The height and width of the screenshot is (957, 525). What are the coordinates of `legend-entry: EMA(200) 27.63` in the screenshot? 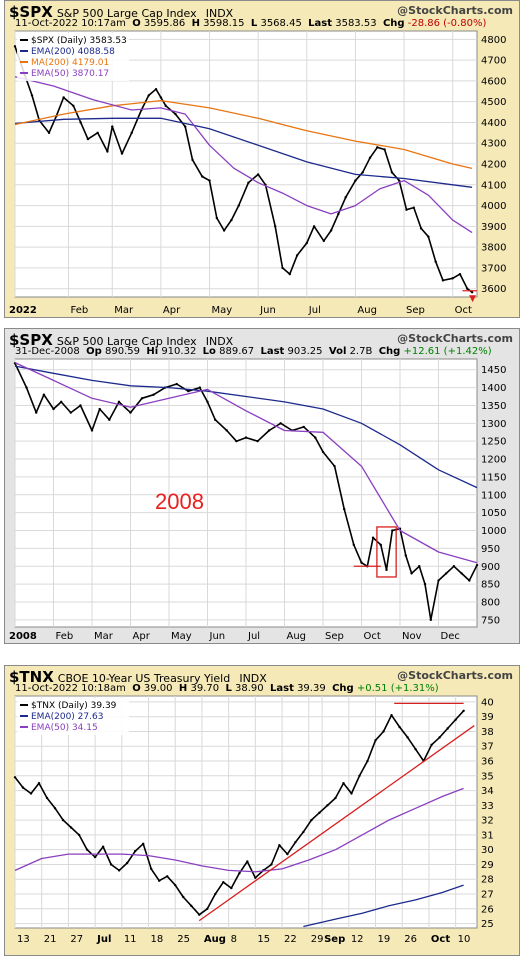 It's located at (67, 717).